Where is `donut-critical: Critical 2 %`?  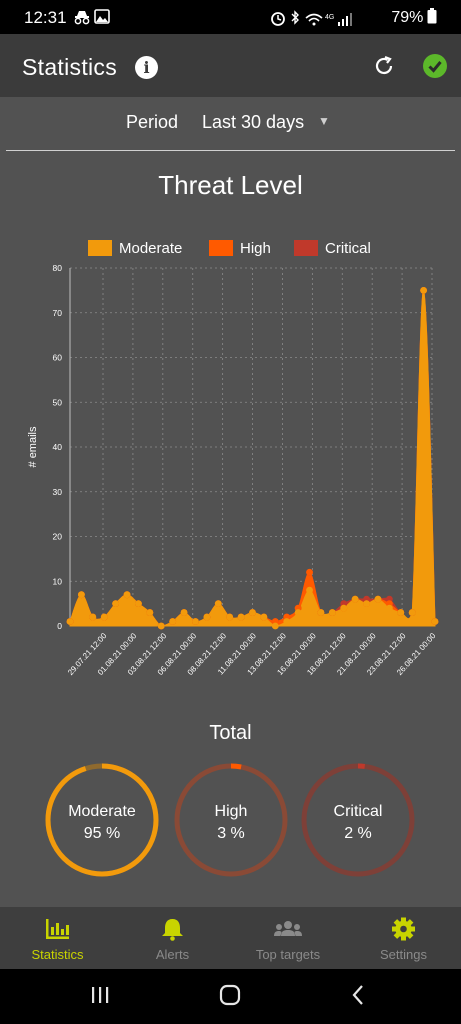
donut-critical: Critical 2 % is located at coordinates (358, 820).